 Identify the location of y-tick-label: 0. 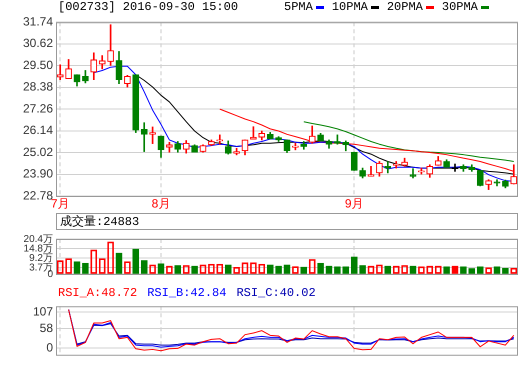
(50, 347).